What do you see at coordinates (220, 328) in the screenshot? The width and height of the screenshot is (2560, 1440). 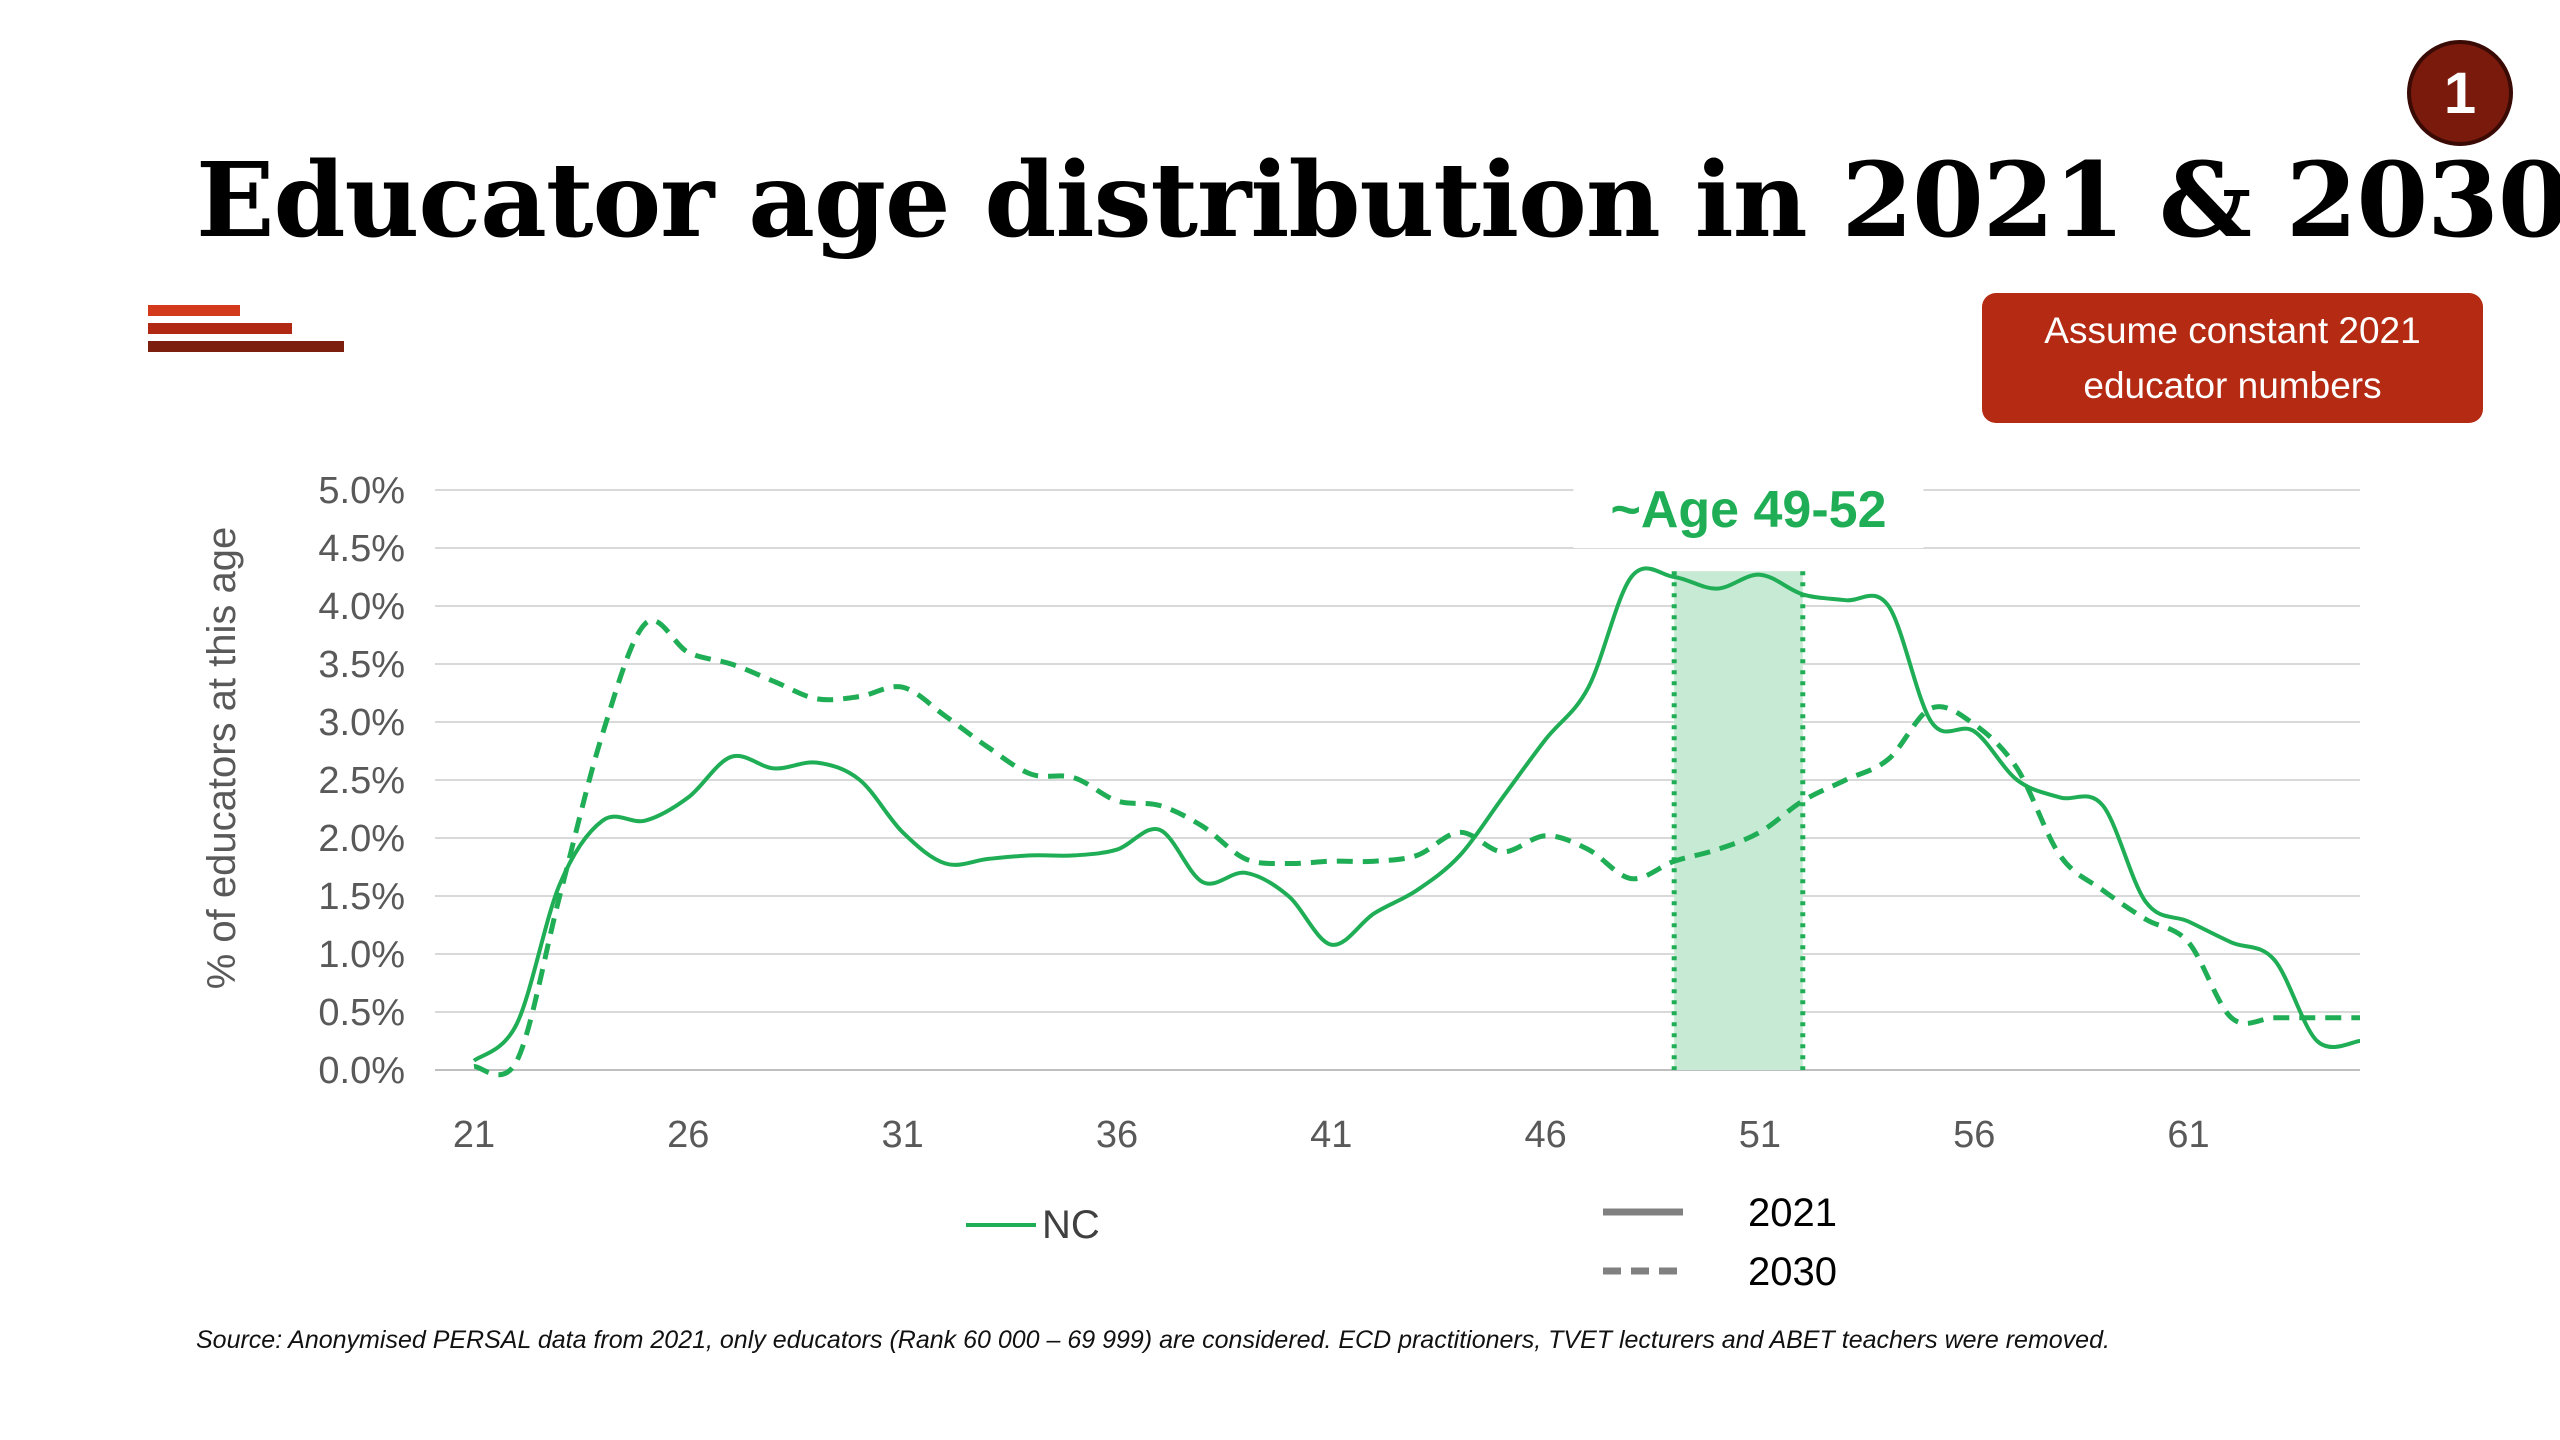 I see `accent-bar-middle` at bounding box center [220, 328].